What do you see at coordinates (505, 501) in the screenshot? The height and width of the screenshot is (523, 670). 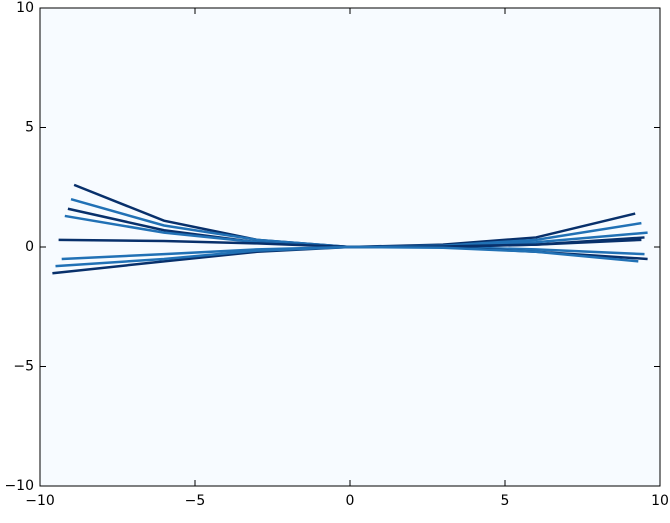 I see `x-tick-label: 5` at bounding box center [505, 501].